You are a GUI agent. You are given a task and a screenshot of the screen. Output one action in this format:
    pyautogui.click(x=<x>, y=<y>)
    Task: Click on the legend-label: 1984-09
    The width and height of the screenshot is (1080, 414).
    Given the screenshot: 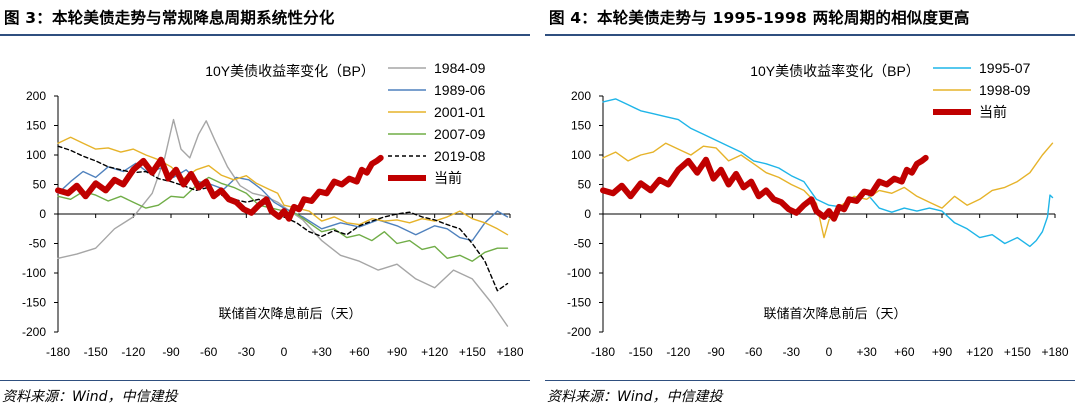 What is the action you would take?
    pyautogui.click(x=460, y=68)
    